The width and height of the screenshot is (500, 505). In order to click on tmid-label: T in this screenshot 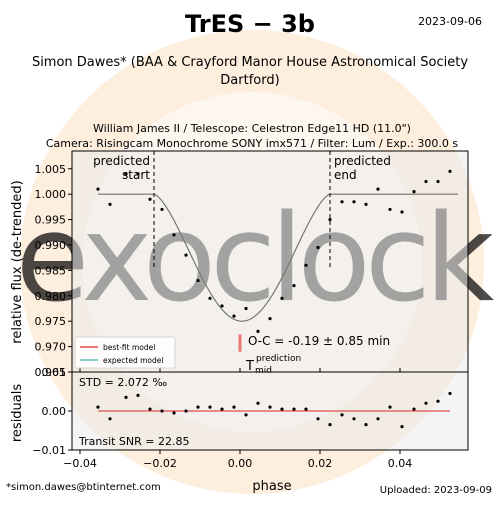, I will do `click(249, 366)`.